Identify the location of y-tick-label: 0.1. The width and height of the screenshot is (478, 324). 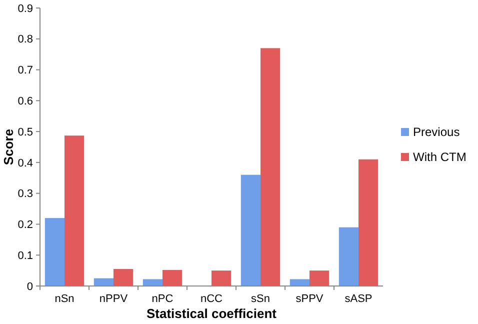
(25, 256).